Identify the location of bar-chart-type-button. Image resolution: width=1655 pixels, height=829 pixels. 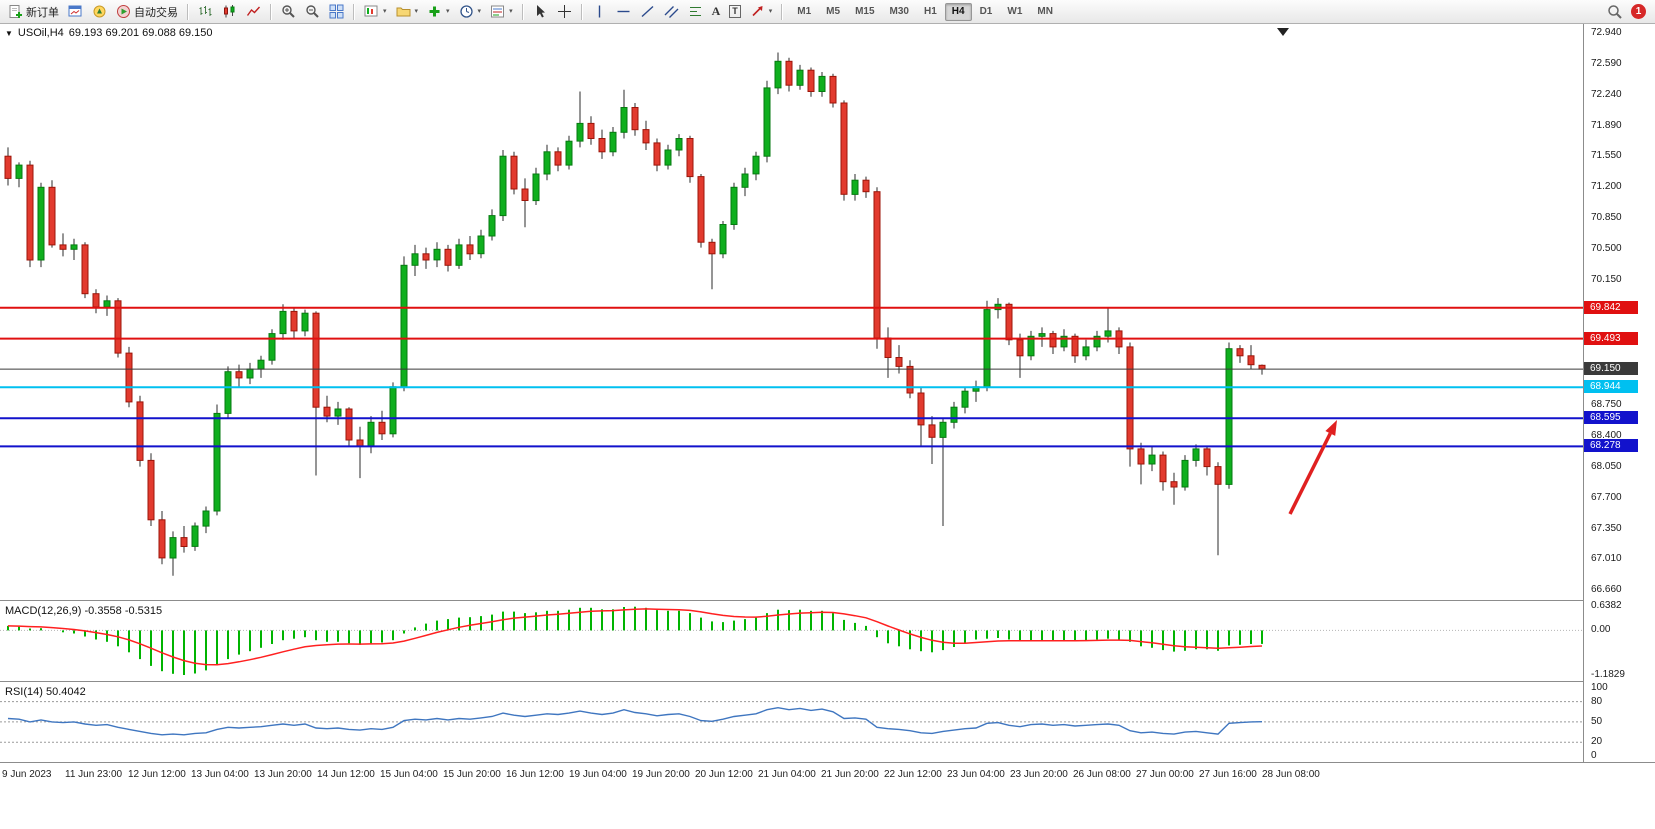
(205, 12).